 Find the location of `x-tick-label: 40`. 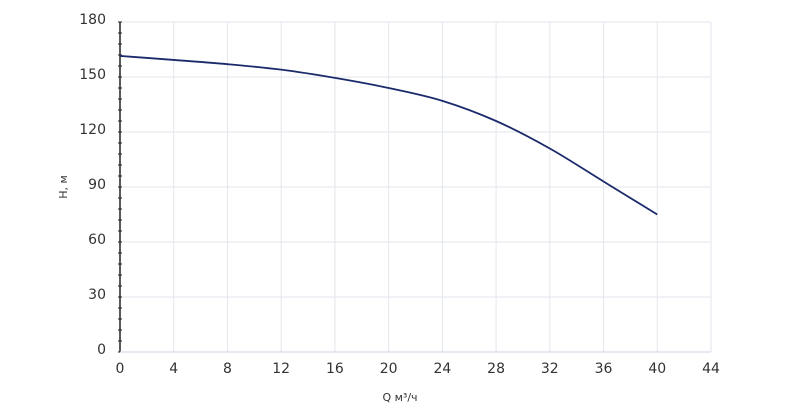

x-tick-label: 40 is located at coordinates (657, 369).